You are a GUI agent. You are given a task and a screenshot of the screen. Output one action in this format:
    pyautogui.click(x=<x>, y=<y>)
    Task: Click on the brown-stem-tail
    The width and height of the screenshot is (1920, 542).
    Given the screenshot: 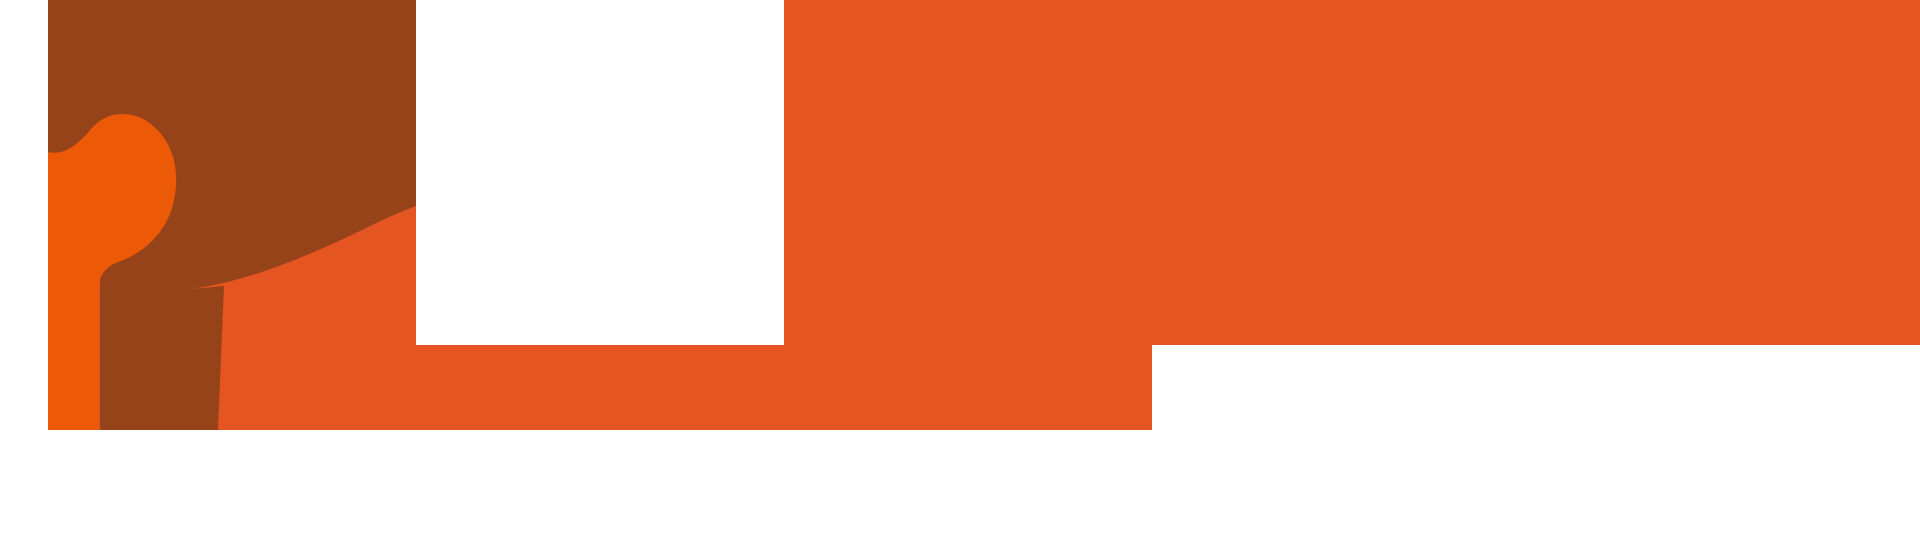 What is the action you would take?
    pyautogui.click(x=207, y=358)
    